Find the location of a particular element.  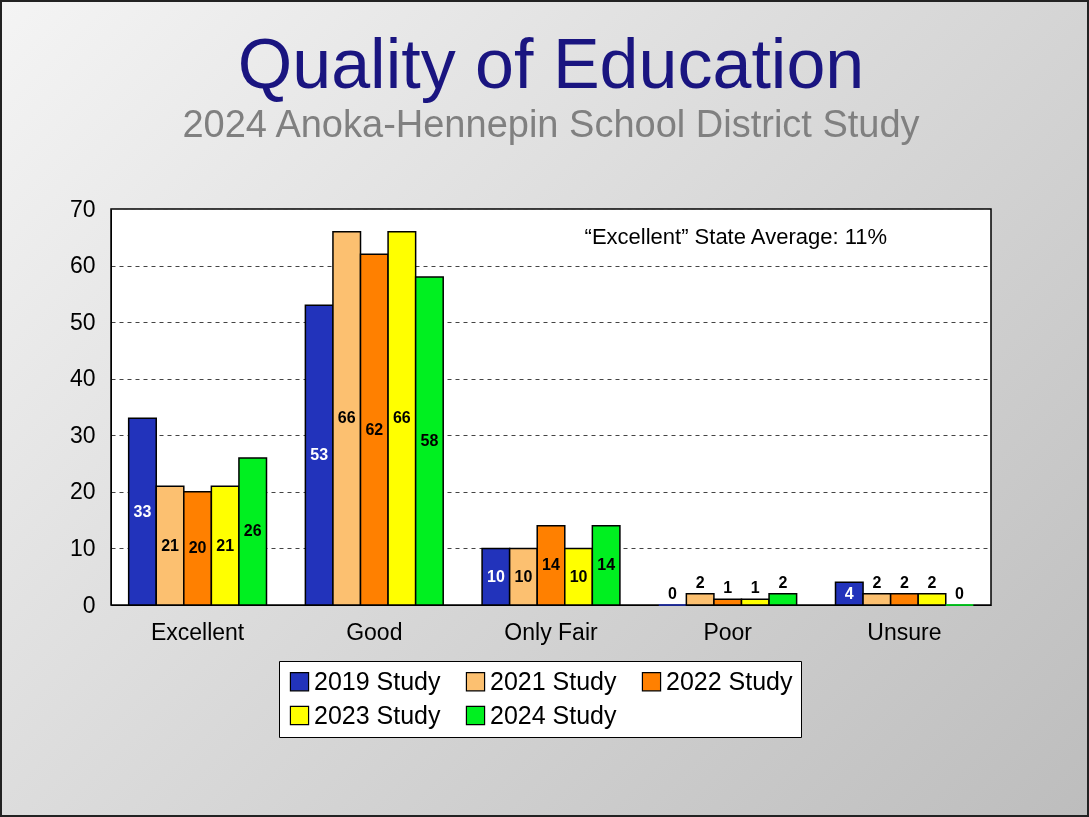

data-label: 4 is located at coordinates (849, 593).